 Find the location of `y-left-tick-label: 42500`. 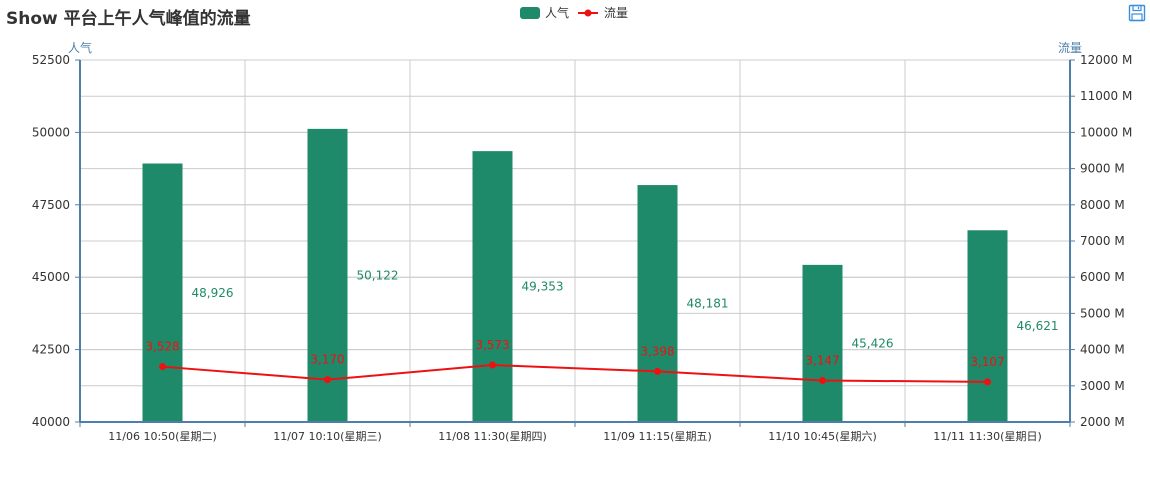

y-left-tick-label: 42500 is located at coordinates (51, 350).